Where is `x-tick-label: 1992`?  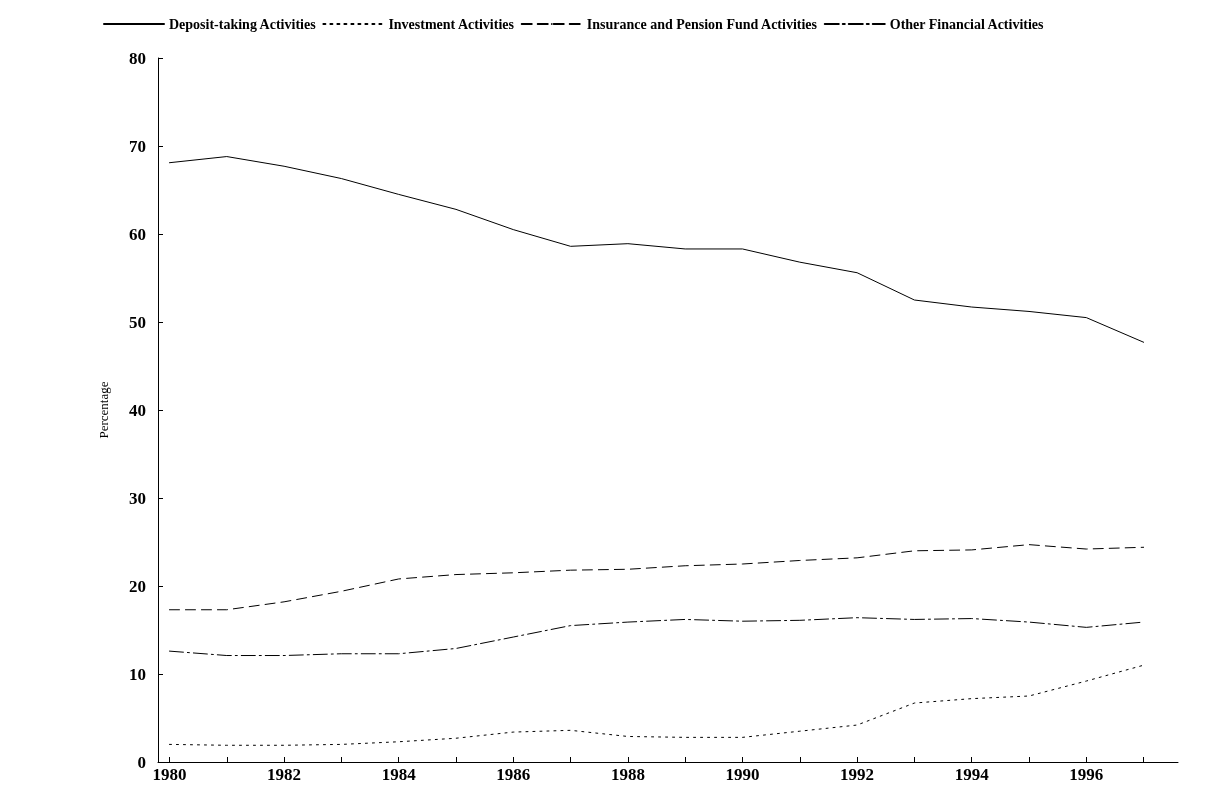
x-tick-label: 1992 is located at coordinates (857, 774).